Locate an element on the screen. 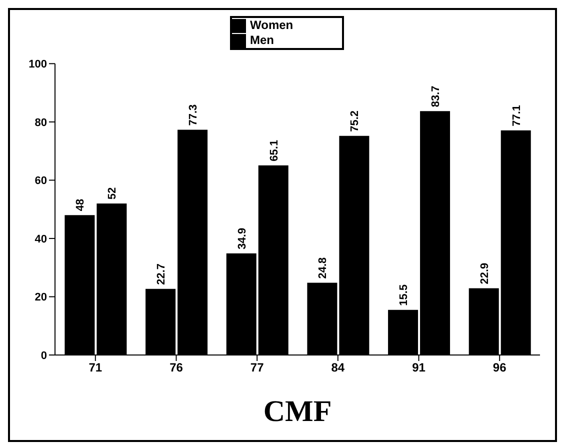 Image resolution: width=563 pixels, height=445 pixels. data-label: 22.7 is located at coordinates (162, 274).